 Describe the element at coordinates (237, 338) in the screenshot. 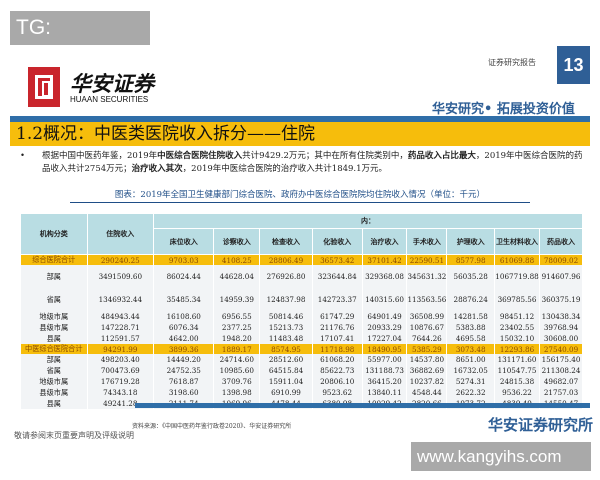

I see `cell: 1948.20` at that location.